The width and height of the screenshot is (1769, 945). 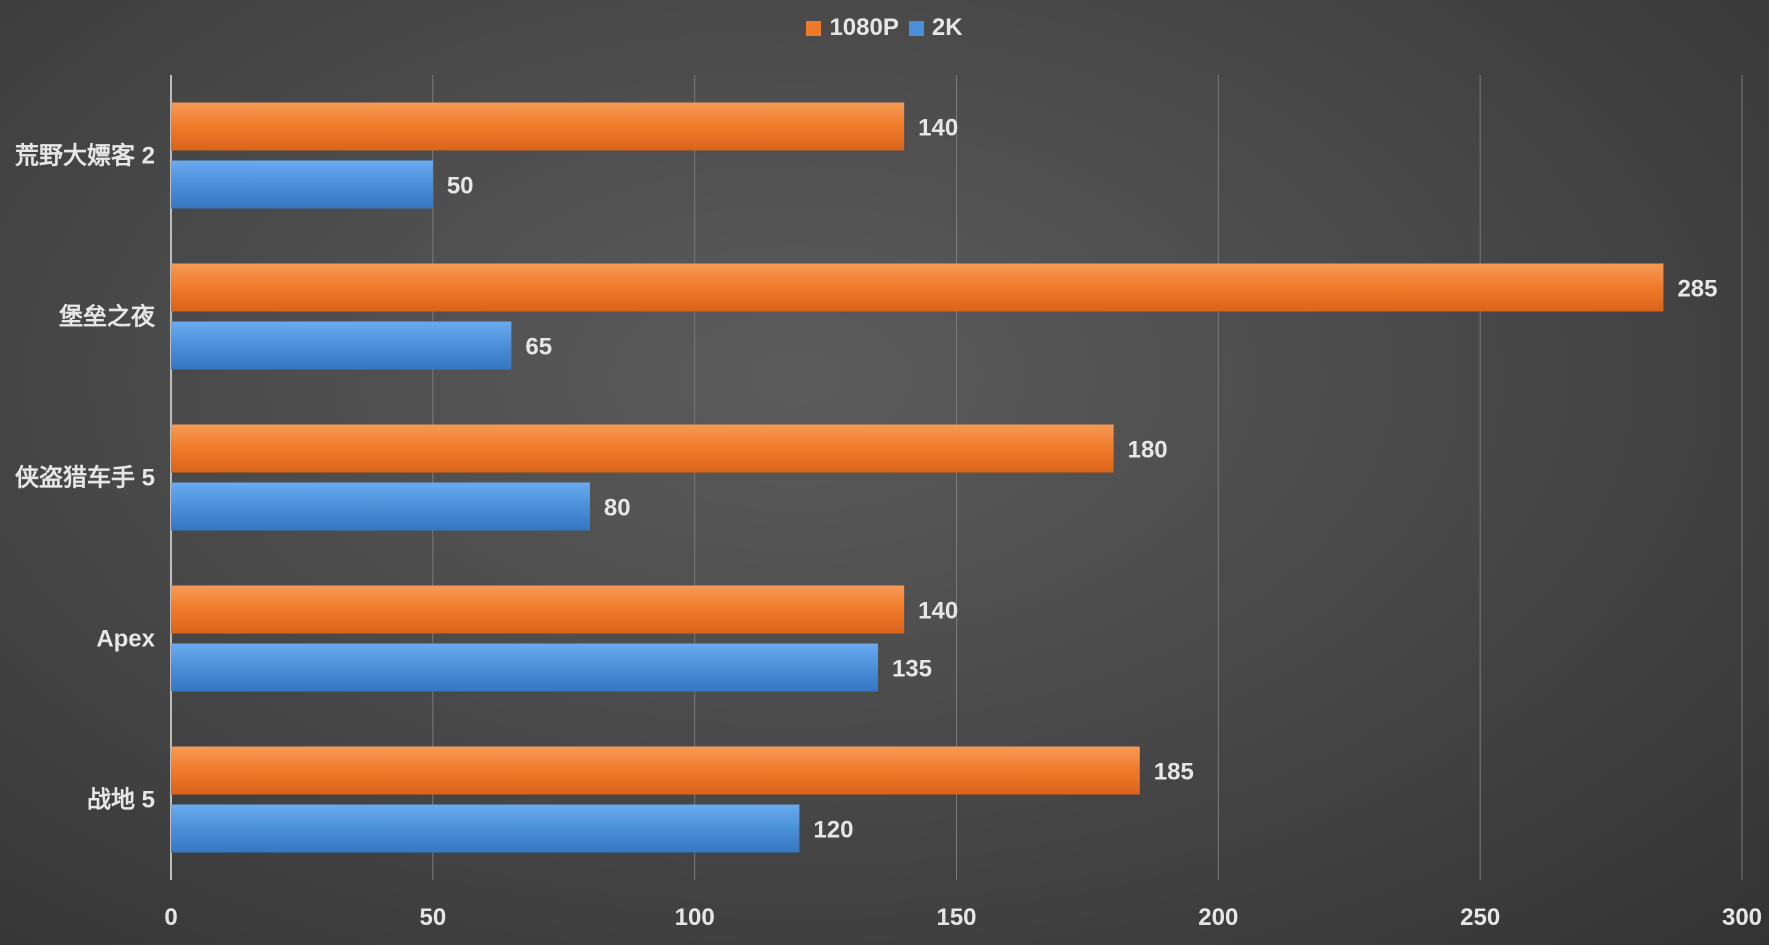 What do you see at coordinates (1218, 917) in the screenshot?
I see `x-tick-label-200: 200` at bounding box center [1218, 917].